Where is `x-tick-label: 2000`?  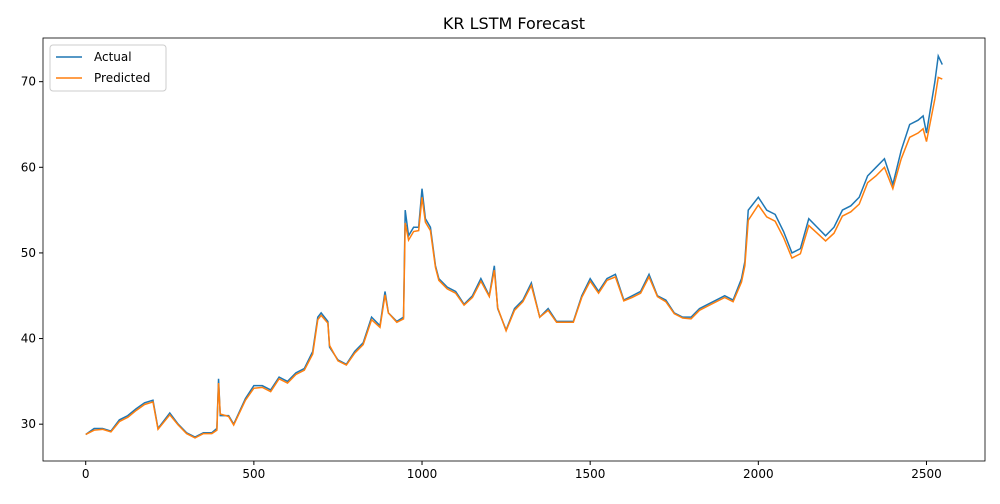 x-tick-label: 2000 is located at coordinates (758, 474).